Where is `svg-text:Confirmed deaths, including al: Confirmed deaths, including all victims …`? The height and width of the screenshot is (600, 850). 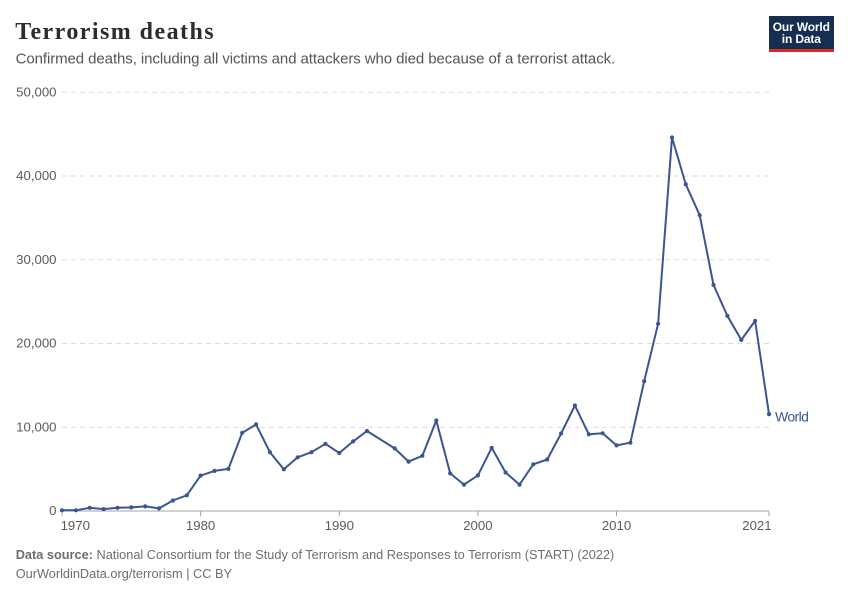
svg-text:Confirmed deaths, including al: Confirmed deaths, including all victims … is located at coordinates (316, 59).